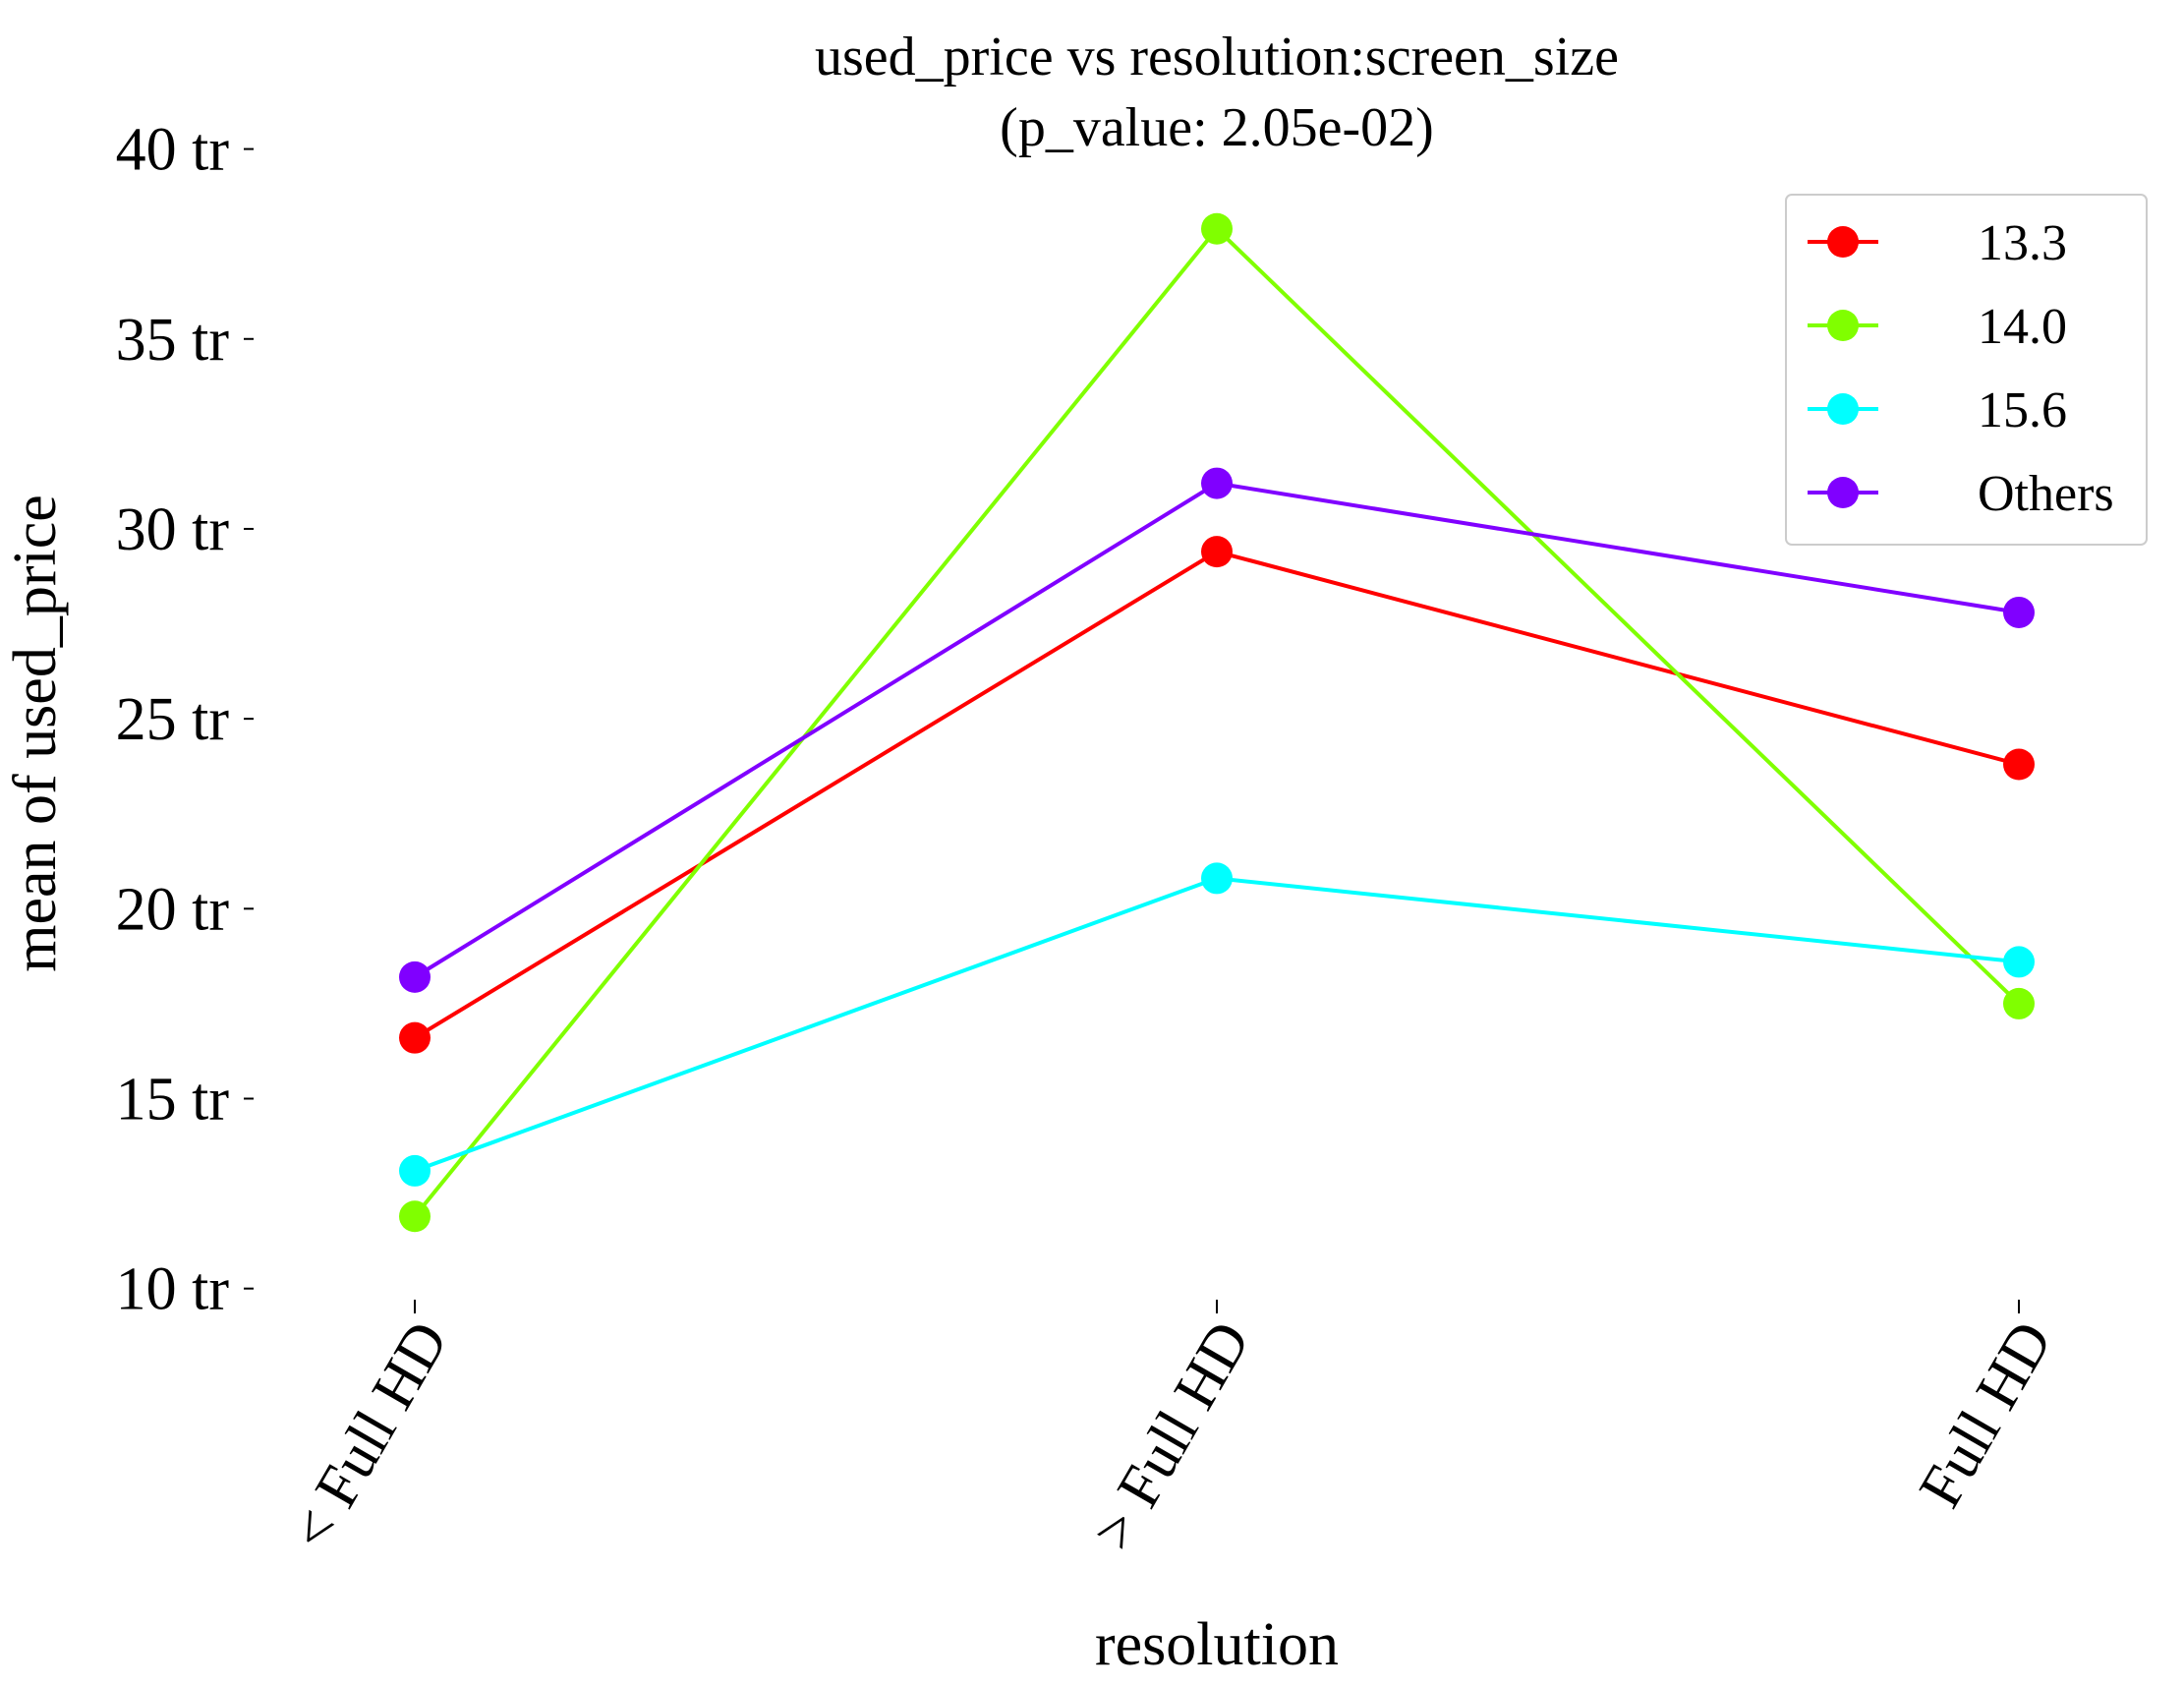 This screenshot has height=1688, width=2184. Describe the element at coordinates (370, 1435) in the screenshot. I see `x-tick-label: < Full HD` at that location.